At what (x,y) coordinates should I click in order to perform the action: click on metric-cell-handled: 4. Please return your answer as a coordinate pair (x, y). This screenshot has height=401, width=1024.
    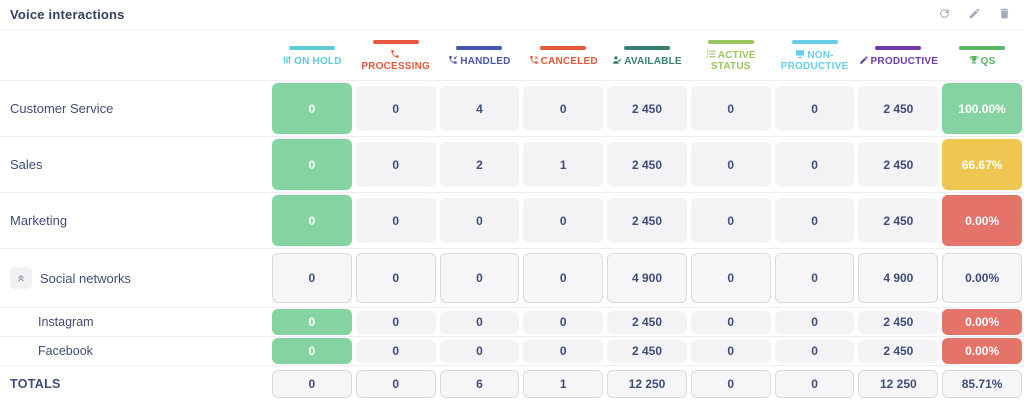
    Looking at the image, I should click on (480, 108).